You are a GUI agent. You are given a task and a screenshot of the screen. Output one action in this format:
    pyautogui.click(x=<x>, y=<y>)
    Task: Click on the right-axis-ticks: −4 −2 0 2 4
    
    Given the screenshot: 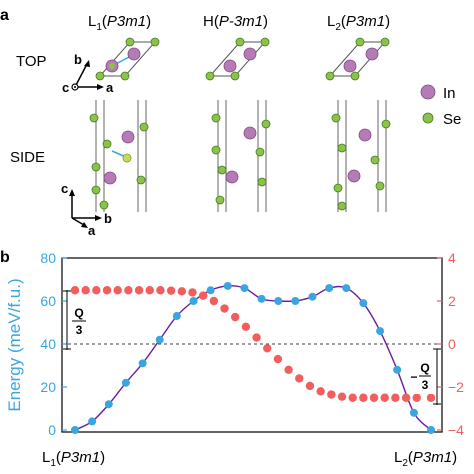 What is the action you would take?
    pyautogui.click(x=450, y=344)
    